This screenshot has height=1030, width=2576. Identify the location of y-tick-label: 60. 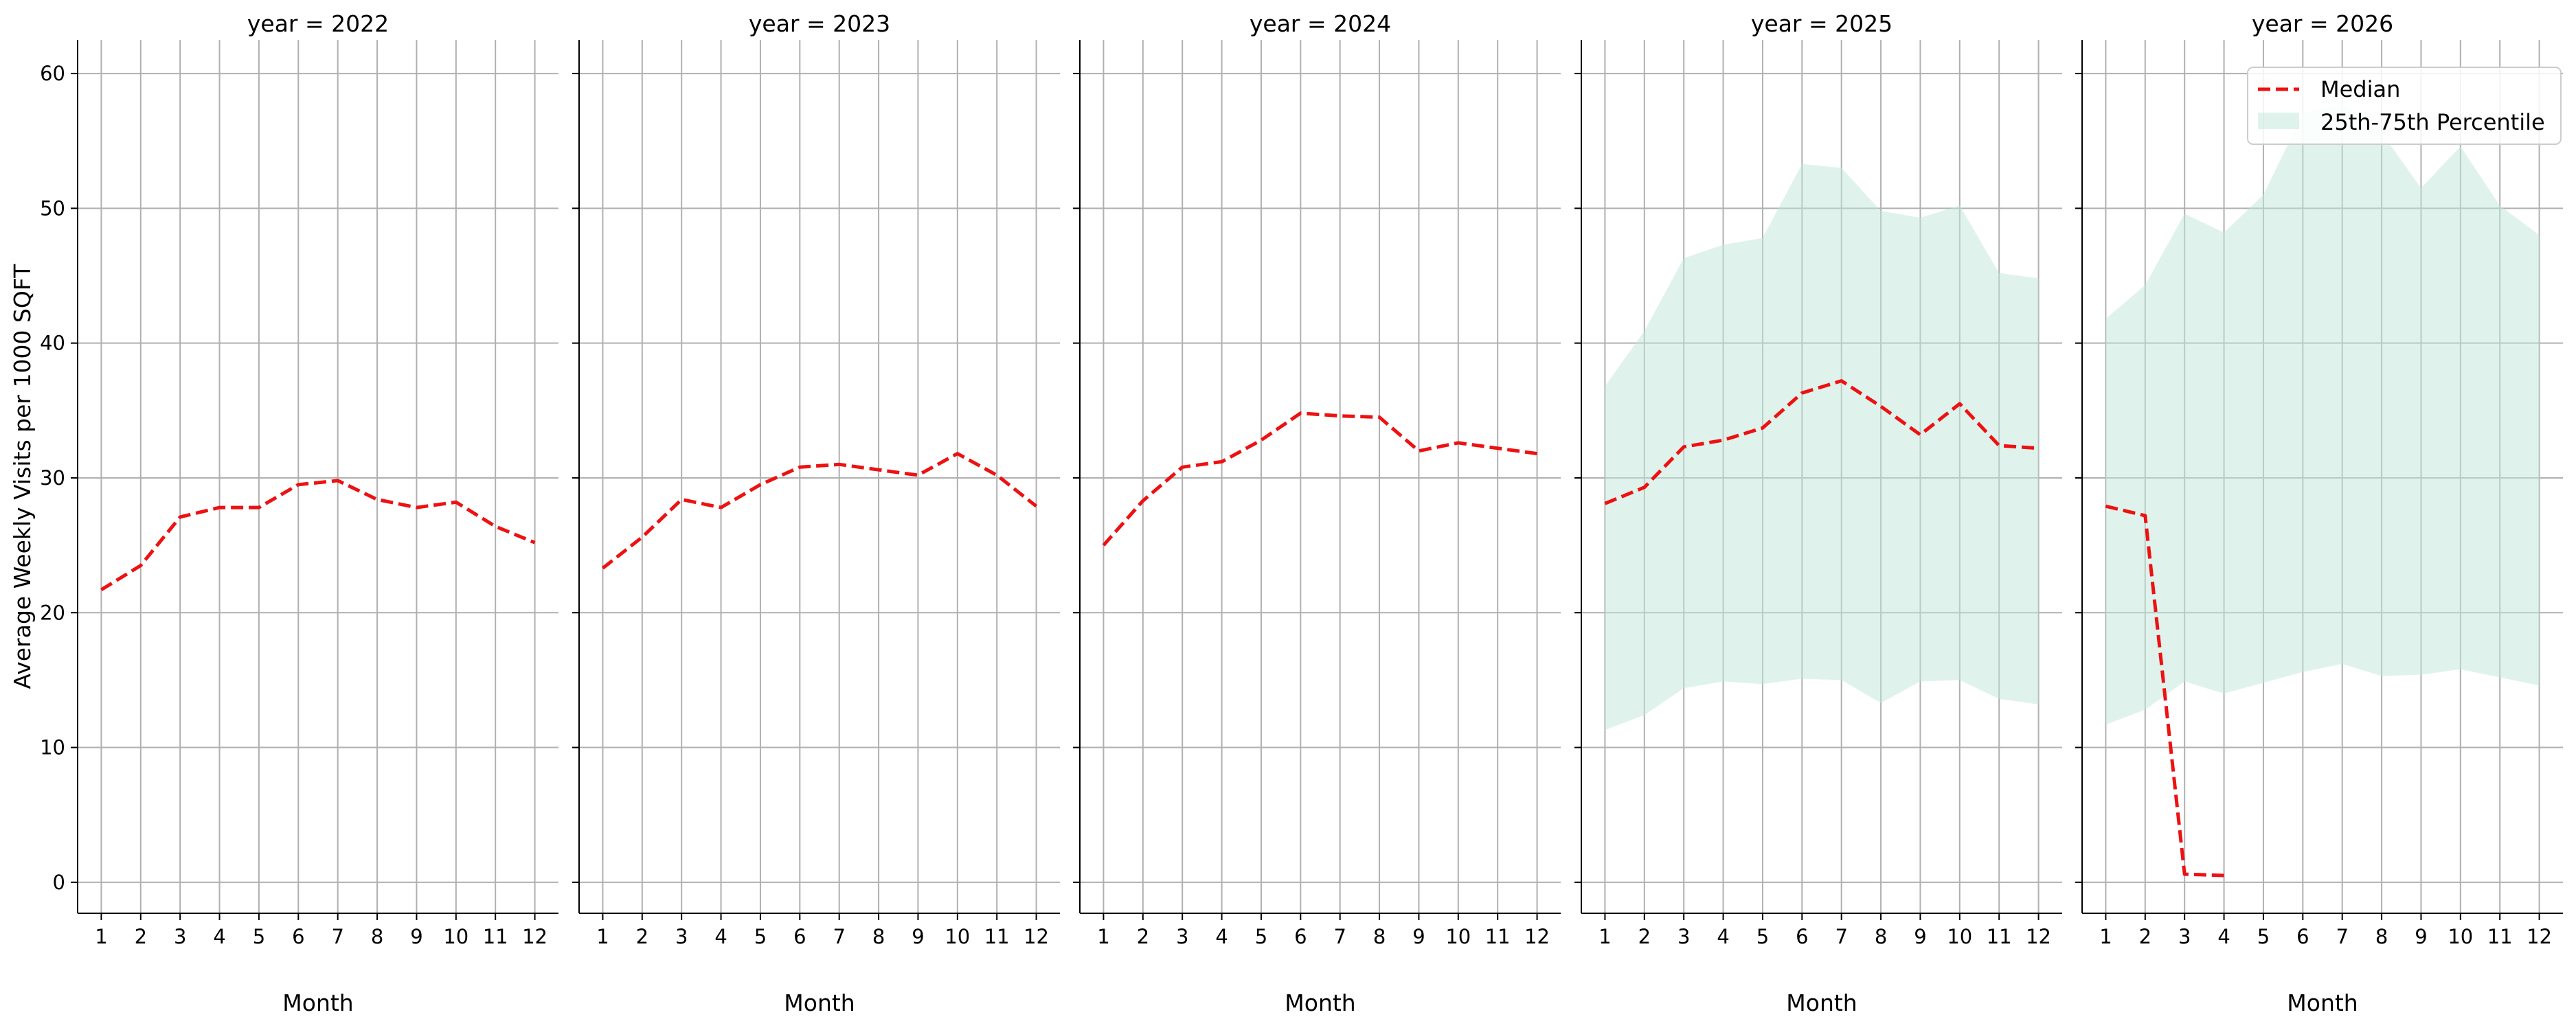
(52, 73).